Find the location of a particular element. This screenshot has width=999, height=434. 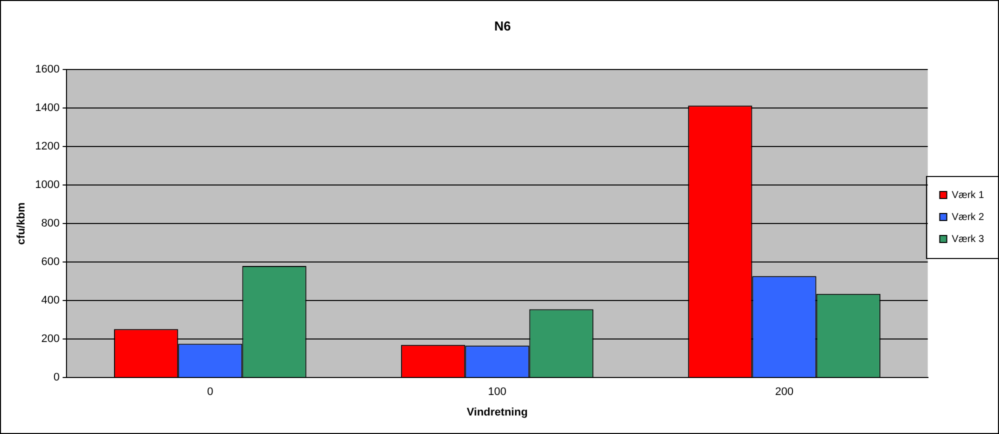

y-tick-label: 0 is located at coordinates (57, 378).